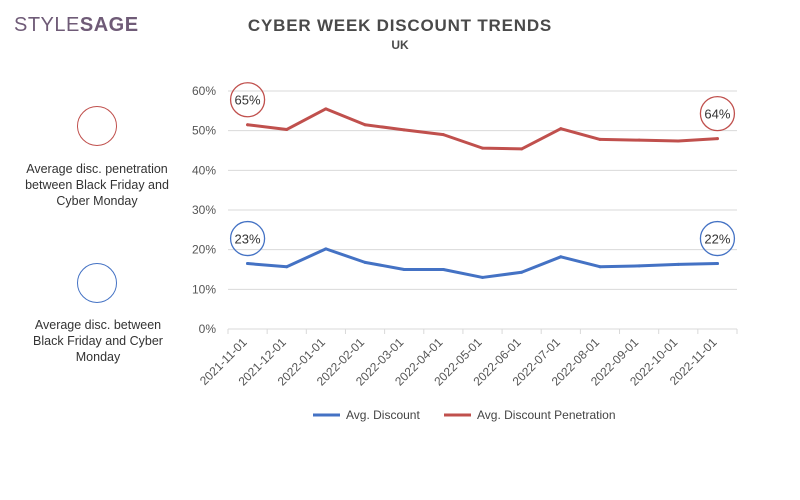 The image size is (800, 500). I want to click on legend-label: Avg. Discount, so click(383, 415).